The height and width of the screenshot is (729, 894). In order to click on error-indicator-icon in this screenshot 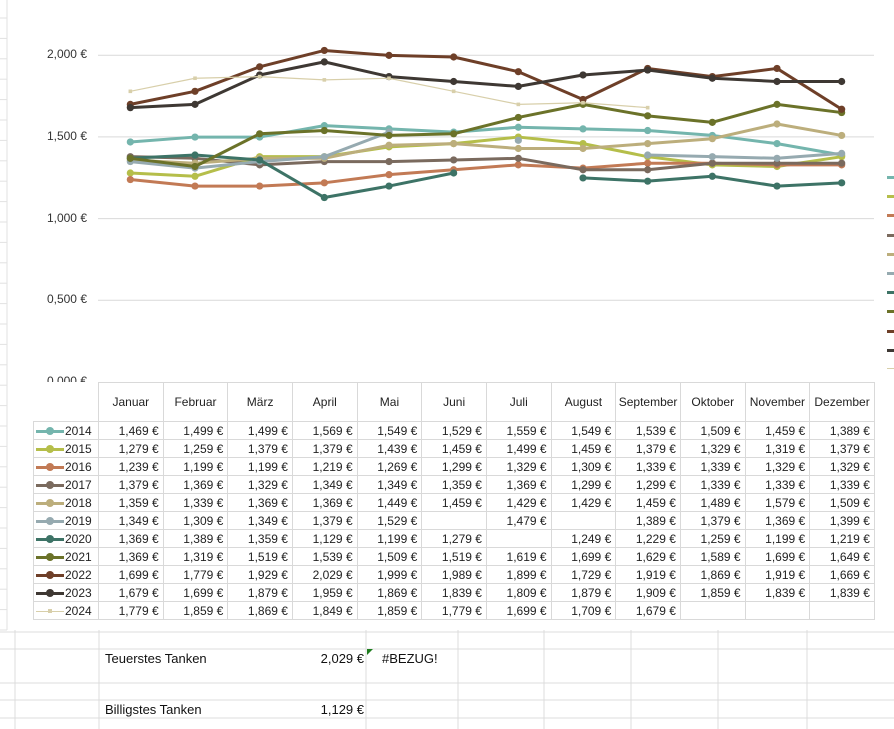, I will do `click(370, 652)`.